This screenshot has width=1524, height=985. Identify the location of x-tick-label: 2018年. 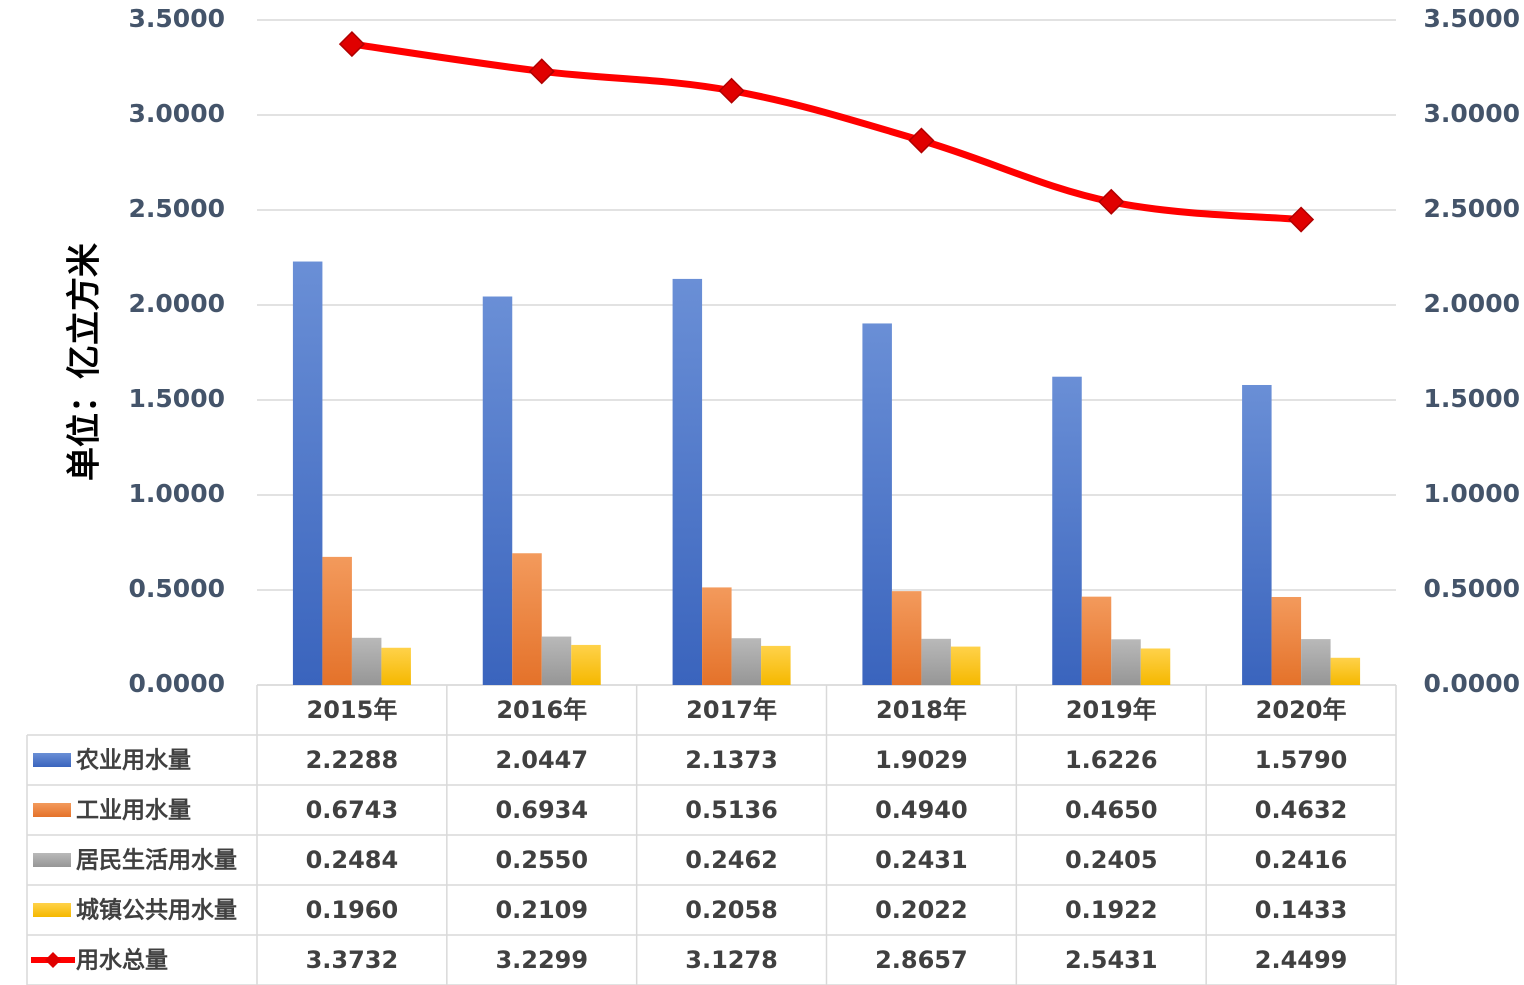
(921, 710).